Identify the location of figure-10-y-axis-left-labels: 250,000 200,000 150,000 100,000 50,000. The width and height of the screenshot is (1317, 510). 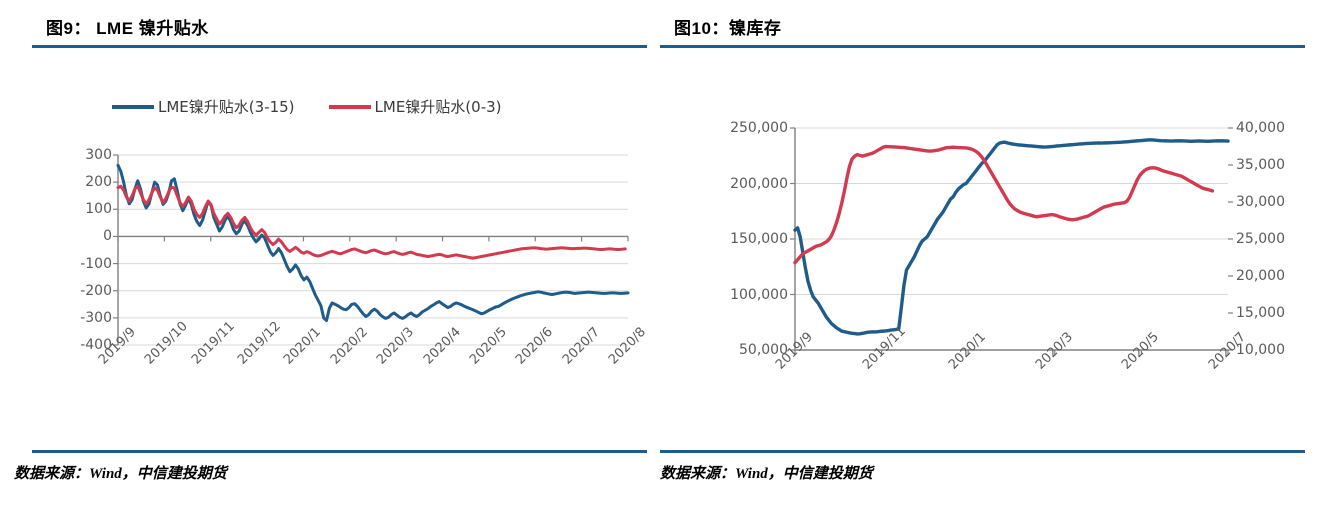
(724, 260).